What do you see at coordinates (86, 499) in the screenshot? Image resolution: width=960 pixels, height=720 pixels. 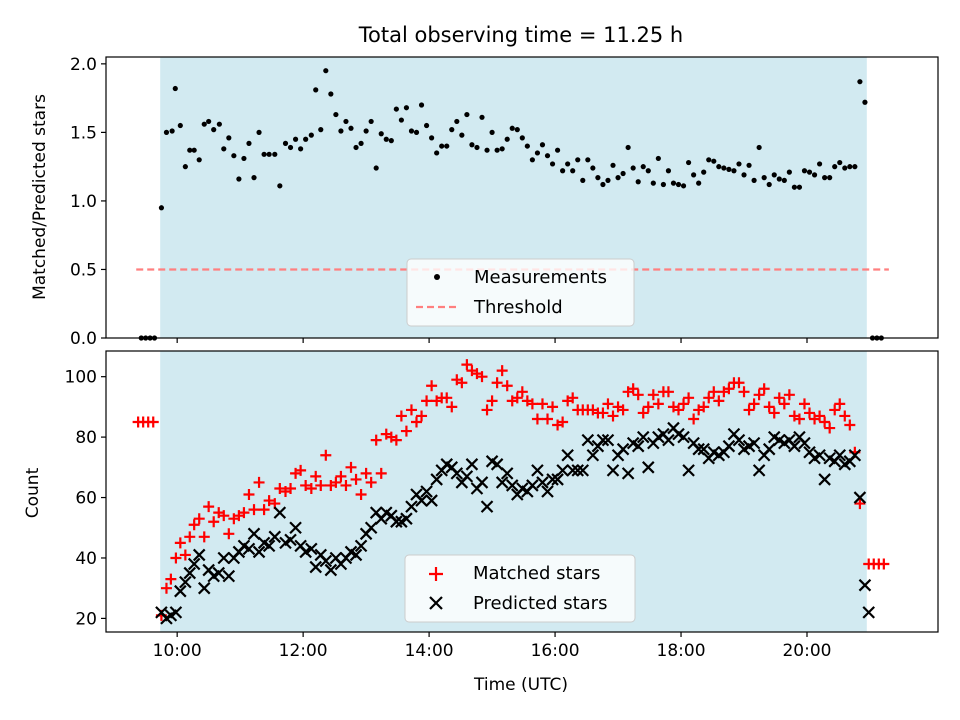 I see `count-y-tick-label: 60` at bounding box center [86, 499].